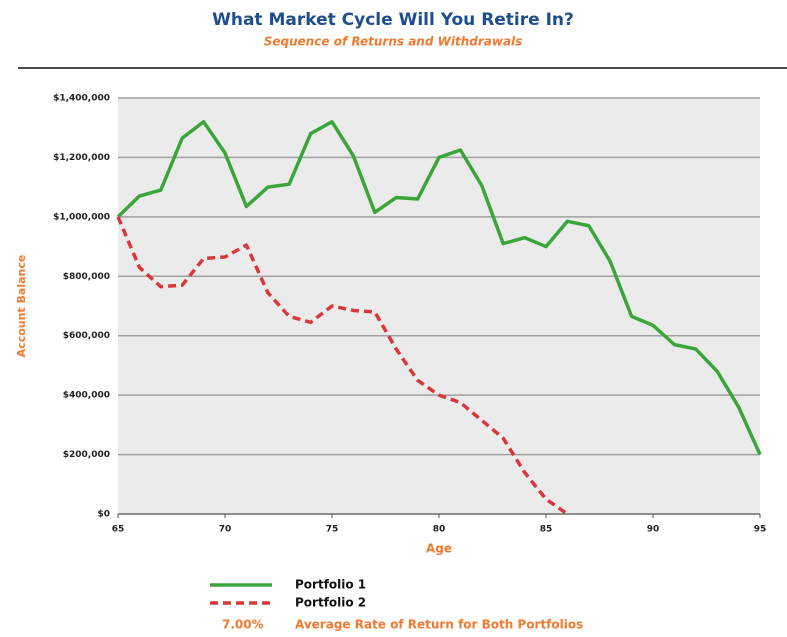 Image resolution: width=787 pixels, height=637 pixels. What do you see at coordinates (243, 625) in the screenshot?
I see `rate-value: 7.00%` at bounding box center [243, 625].